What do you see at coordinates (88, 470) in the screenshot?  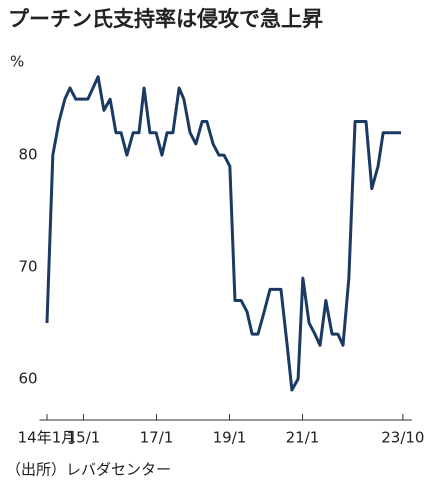 I see `source: （出所）レバダセンター` at bounding box center [88, 470].